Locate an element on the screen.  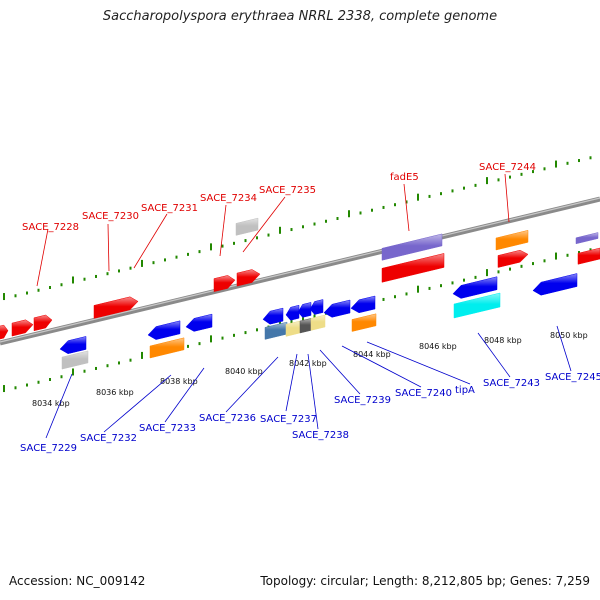
gene-label-bottom: SACE_7243 is located at coordinates (511, 383).